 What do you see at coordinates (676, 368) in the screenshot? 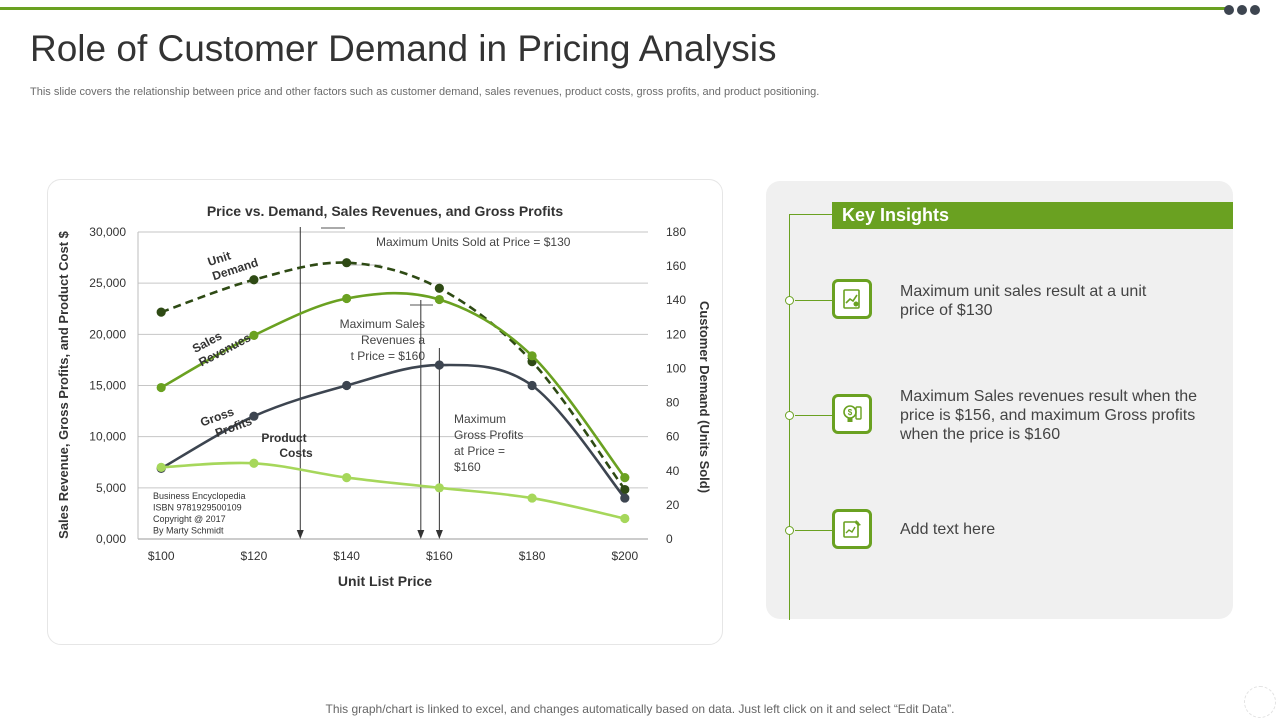
I see `y2-tick-label: 100` at bounding box center [676, 368].